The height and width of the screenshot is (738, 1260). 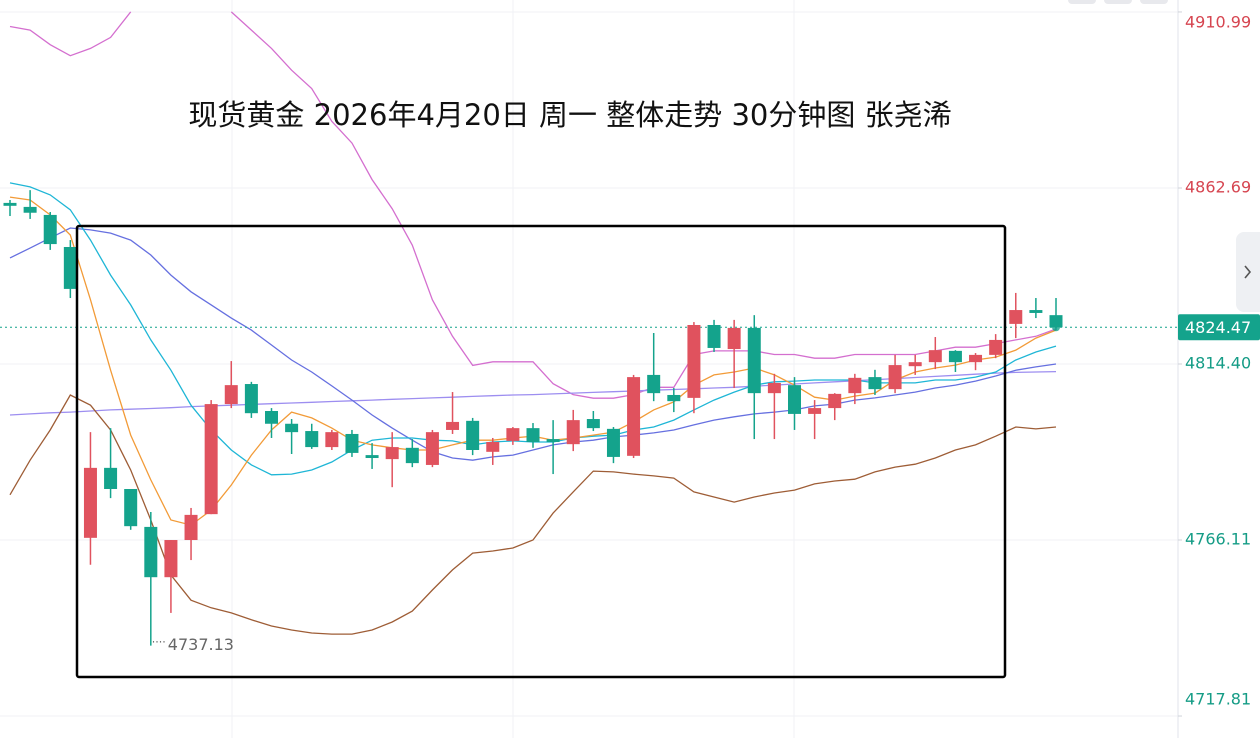 I want to click on y-tick-label: 4910.99, so click(x=1218, y=22).